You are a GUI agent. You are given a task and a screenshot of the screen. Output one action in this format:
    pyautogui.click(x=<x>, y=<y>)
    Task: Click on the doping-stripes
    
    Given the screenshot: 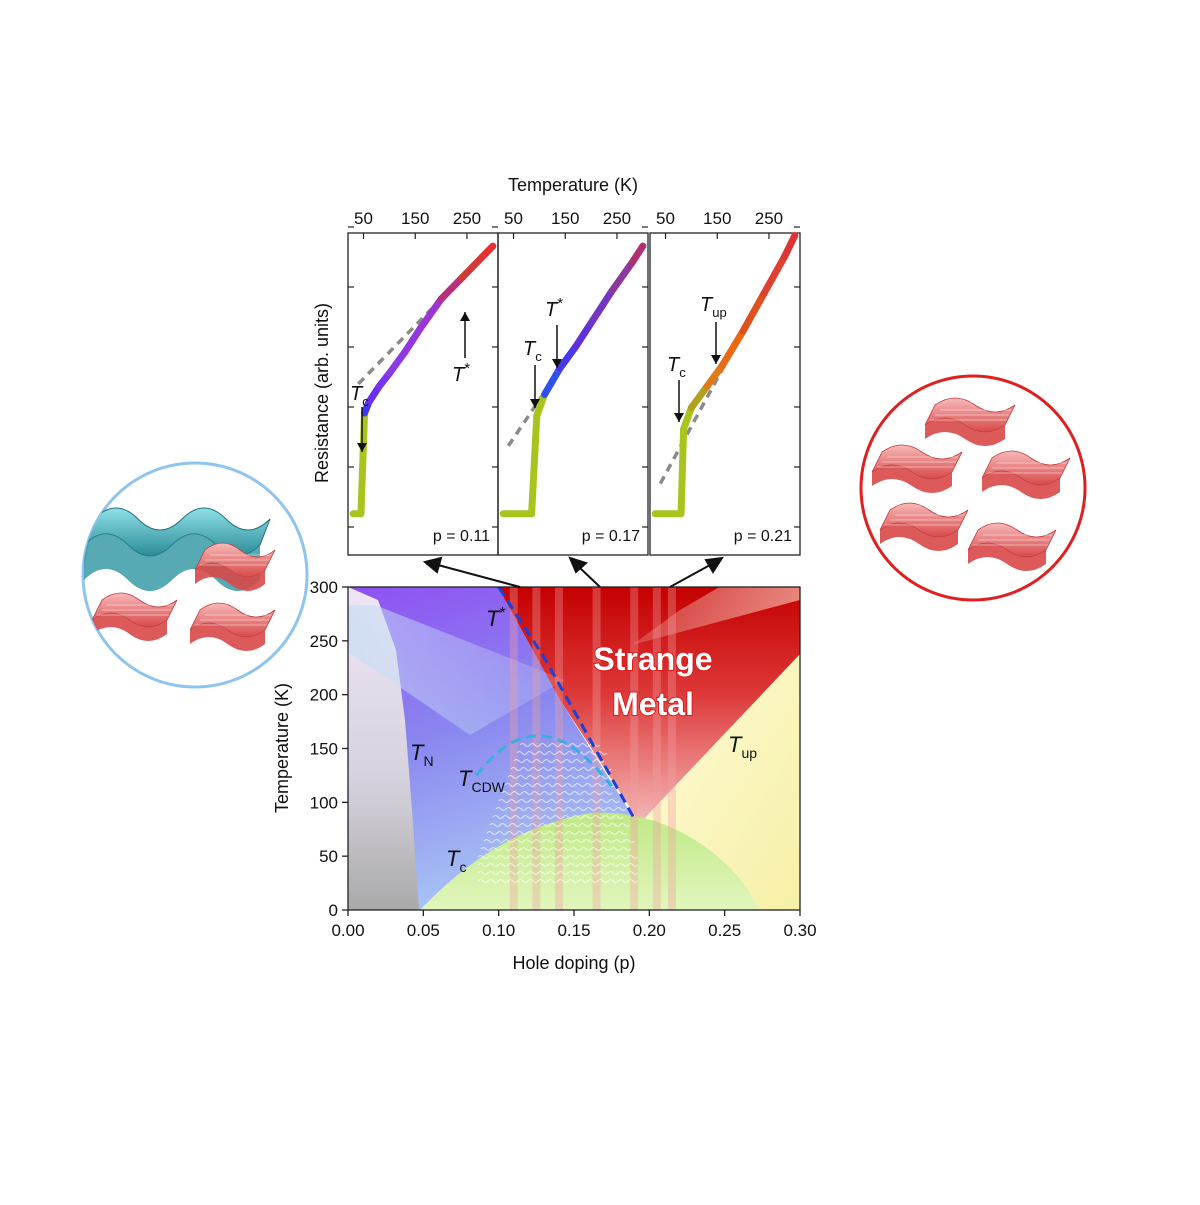 What is the action you would take?
    pyautogui.click(x=592, y=748)
    